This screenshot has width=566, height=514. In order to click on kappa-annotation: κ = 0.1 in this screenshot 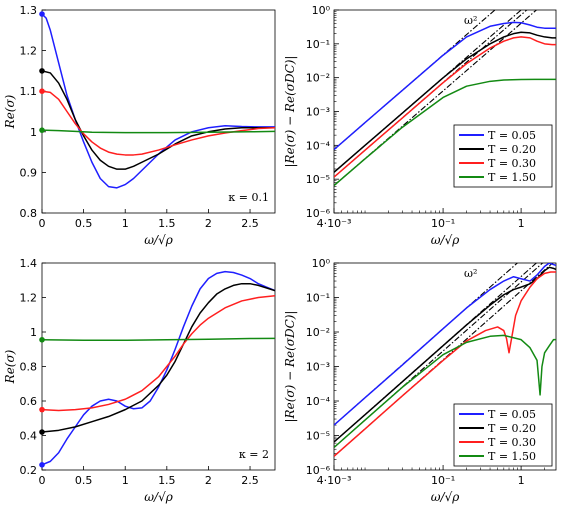, I will do `click(248, 197)`.